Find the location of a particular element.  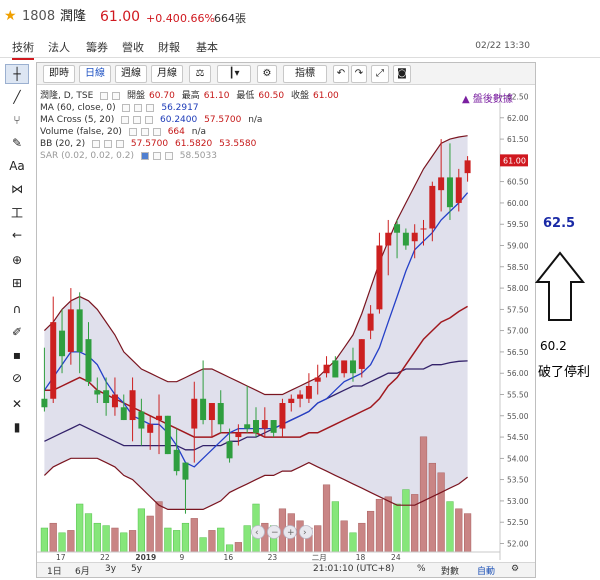

period-daily: 日線 is located at coordinates (95, 74).